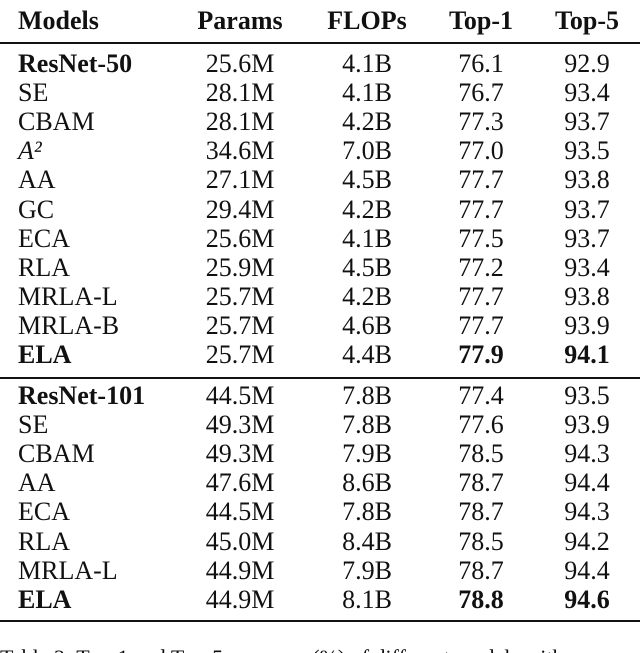 The height and width of the screenshot is (653, 640). Describe the element at coordinates (320, 621) in the screenshot. I see `bottom-rule` at that location.